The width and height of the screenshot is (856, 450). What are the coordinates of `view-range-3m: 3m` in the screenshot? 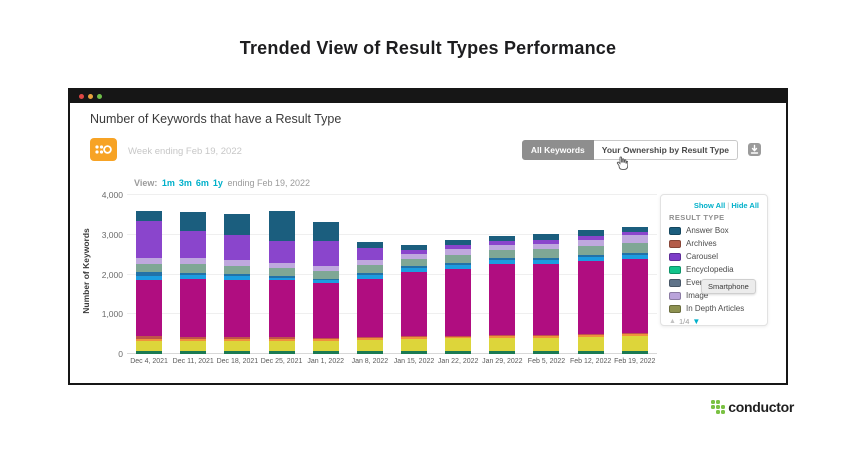 It's located at (185, 183).